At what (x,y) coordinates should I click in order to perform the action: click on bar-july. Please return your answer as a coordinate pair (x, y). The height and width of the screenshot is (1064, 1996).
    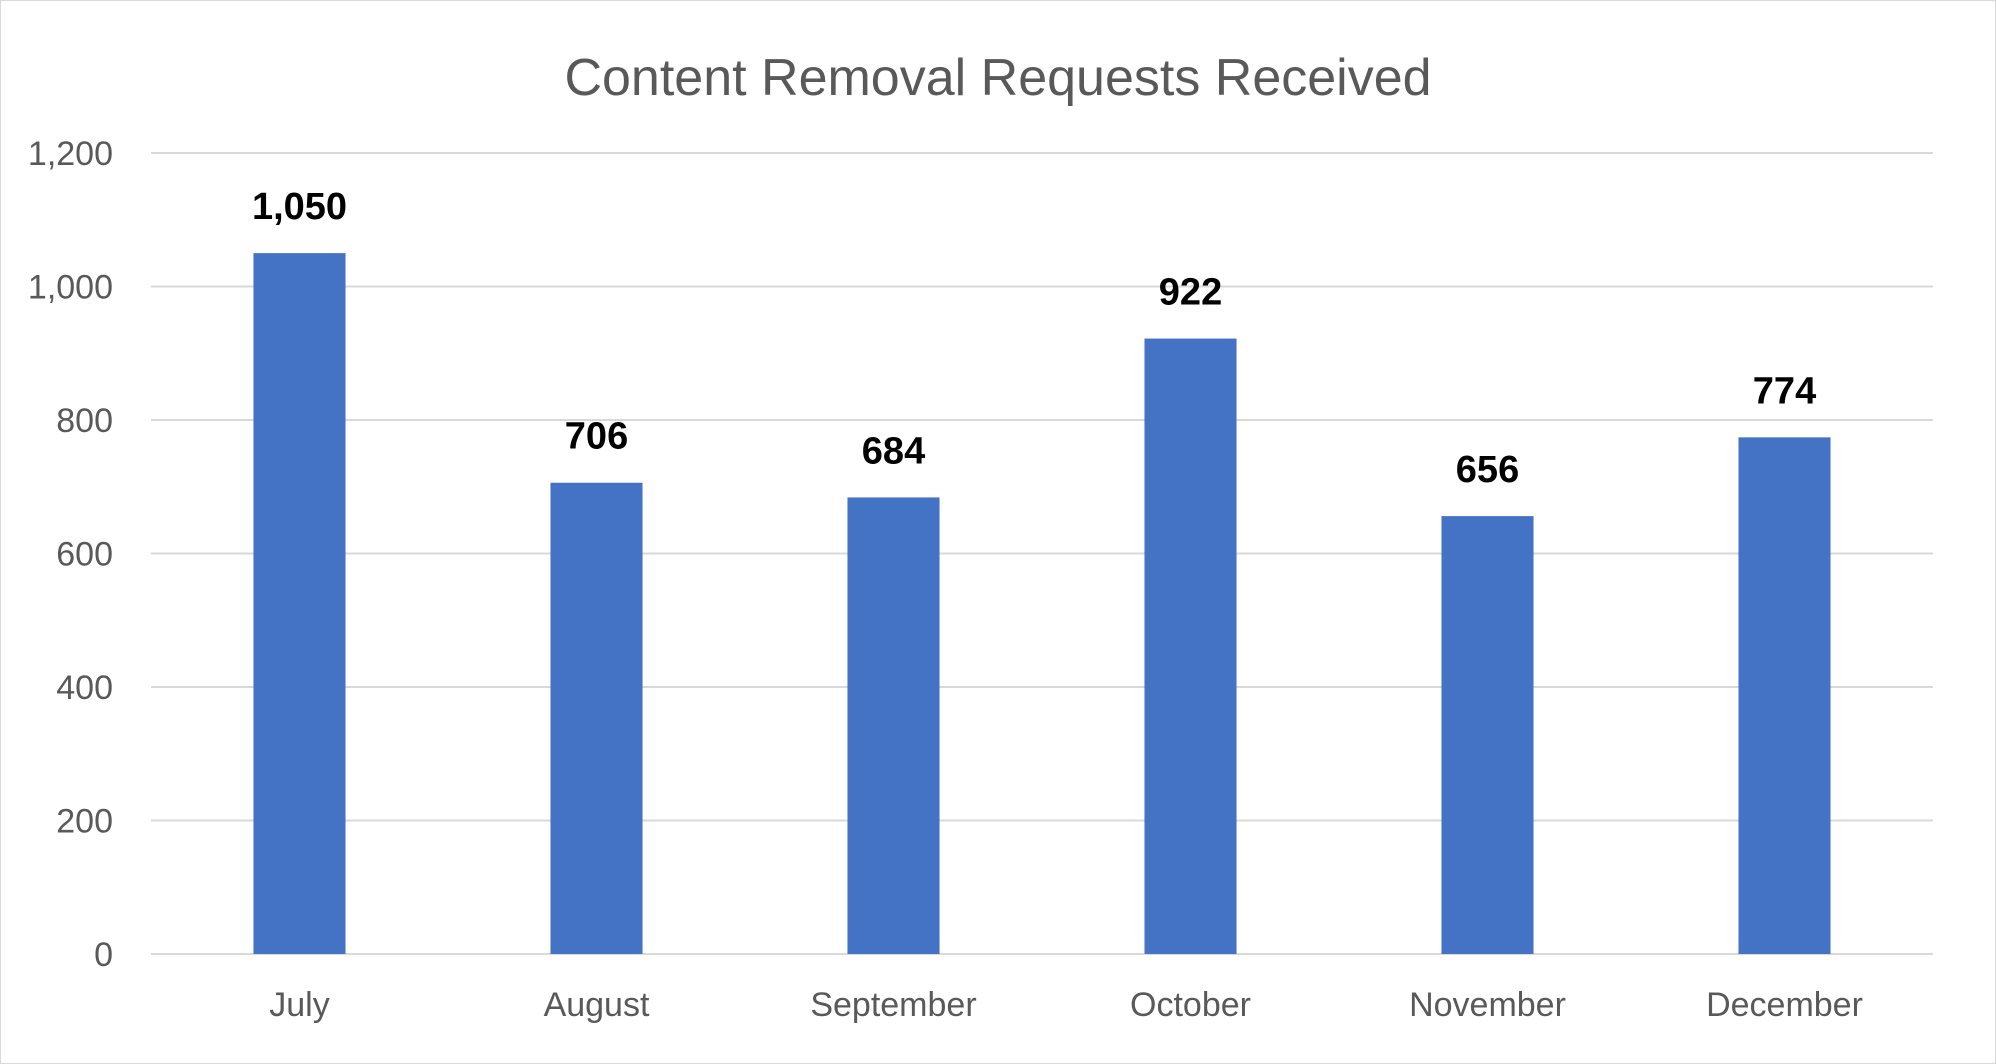
    Looking at the image, I should click on (299, 603).